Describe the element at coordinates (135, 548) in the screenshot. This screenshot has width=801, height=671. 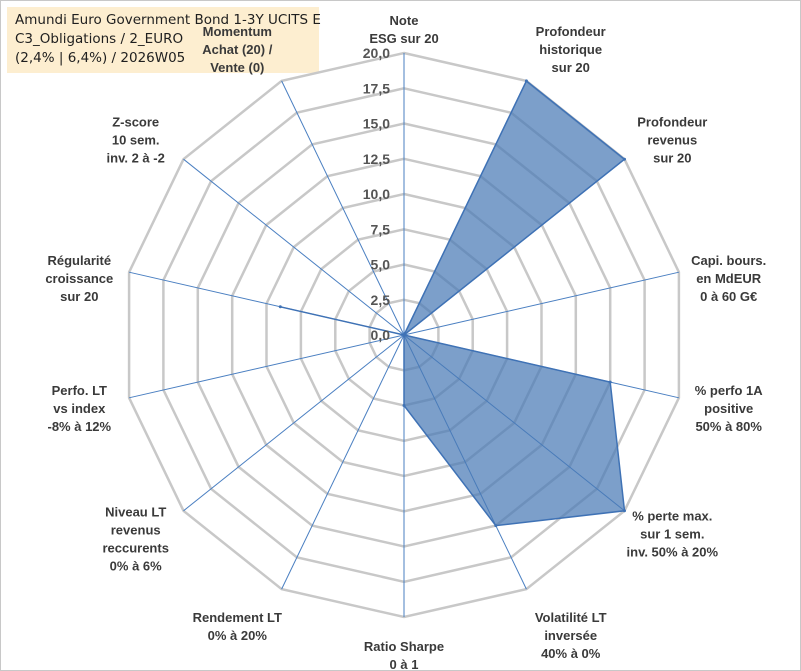
I see `category-label: reccurents` at that location.